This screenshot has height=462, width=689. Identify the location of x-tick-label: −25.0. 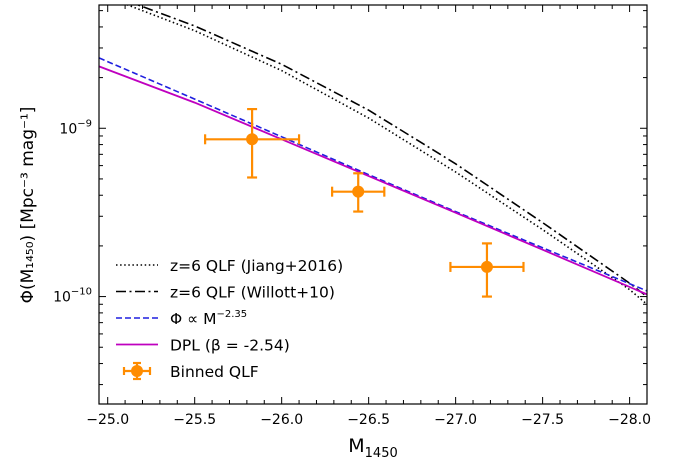
(107, 420).